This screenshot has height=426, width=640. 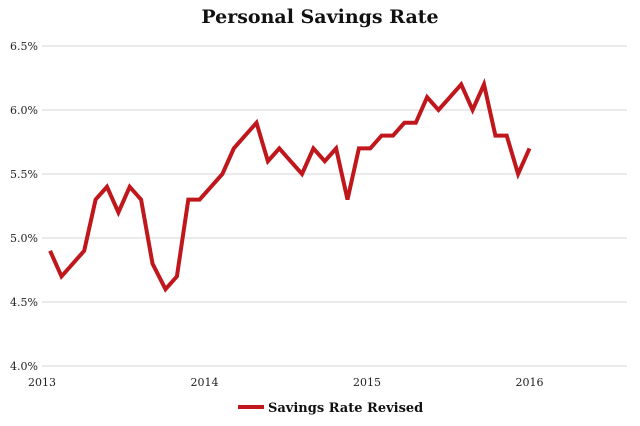 I want to click on y-axis-ticks: 4.0% 4.5% 5.0% 5.5% 6.0% 6.5%, so click(x=24, y=206).